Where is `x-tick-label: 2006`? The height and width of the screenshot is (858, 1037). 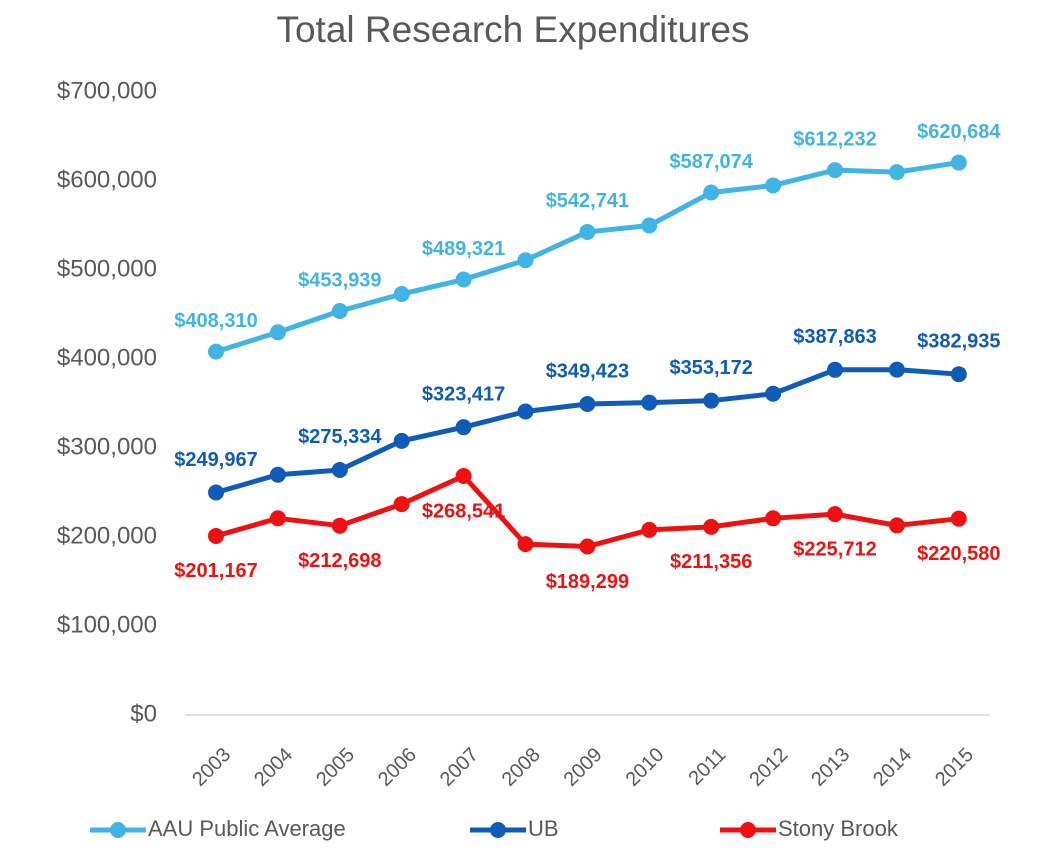 x-tick-label: 2006 is located at coordinates (397, 767).